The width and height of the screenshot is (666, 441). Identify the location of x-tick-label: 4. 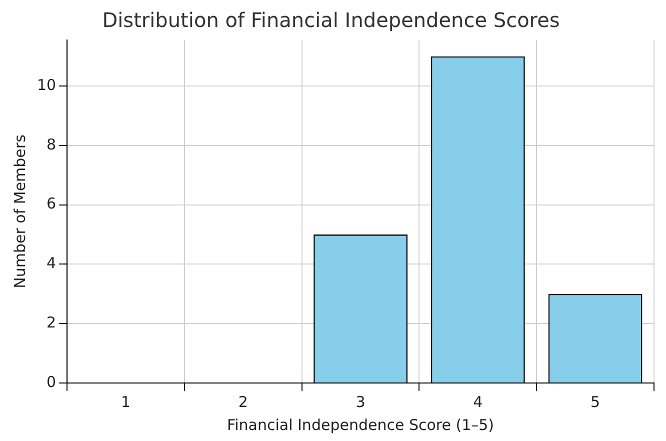
(478, 401).